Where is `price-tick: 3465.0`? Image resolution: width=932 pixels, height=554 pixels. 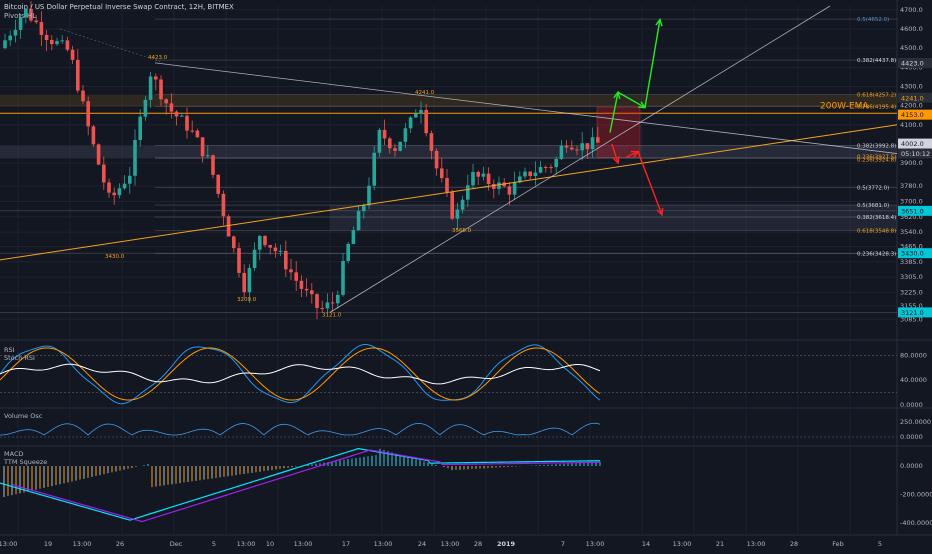 price-tick: 3465.0 is located at coordinates (911, 246).